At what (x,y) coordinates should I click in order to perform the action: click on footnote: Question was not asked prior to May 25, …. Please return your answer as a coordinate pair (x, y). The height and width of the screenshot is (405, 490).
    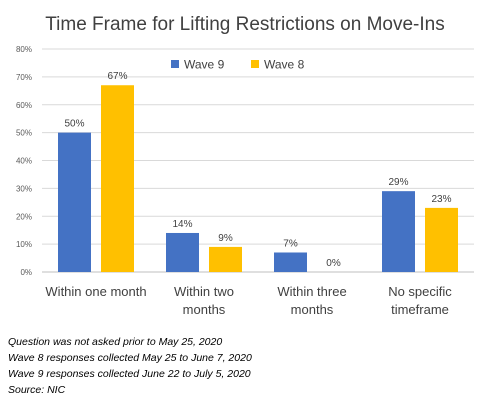
    Looking at the image, I should click on (115, 342).